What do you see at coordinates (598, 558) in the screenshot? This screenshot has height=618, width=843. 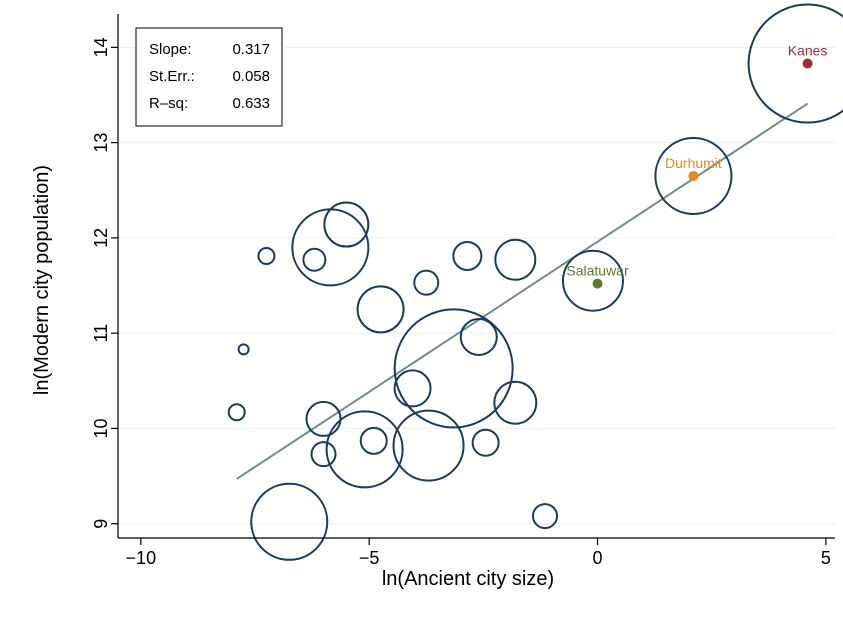 I see `x-tick-label: 0` at bounding box center [598, 558].